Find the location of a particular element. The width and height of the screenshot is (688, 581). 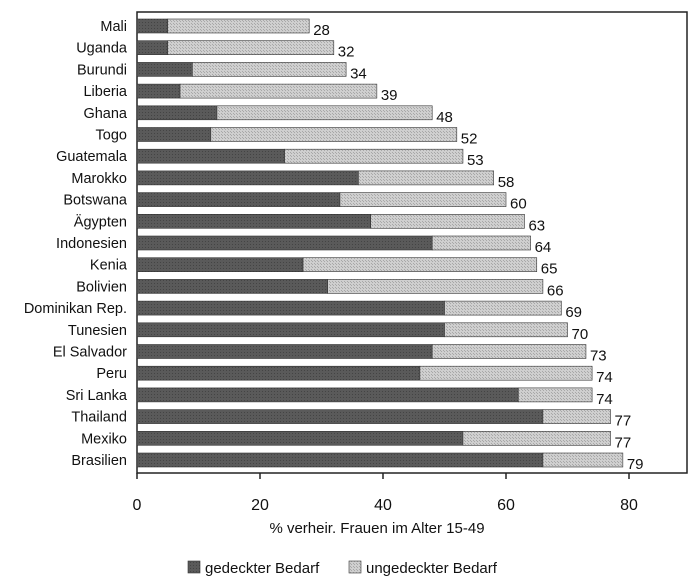

total-label-16: 74 is located at coordinates (604, 377).